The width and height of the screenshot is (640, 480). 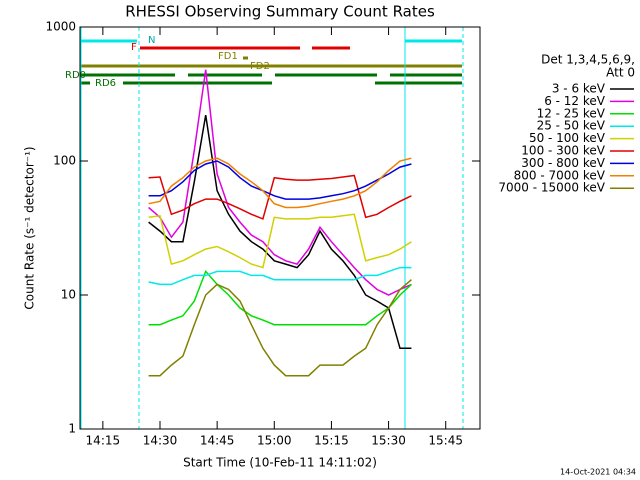 I want to click on legend-header: Det 1,3,4,5,6,9,, so click(x=588, y=60).